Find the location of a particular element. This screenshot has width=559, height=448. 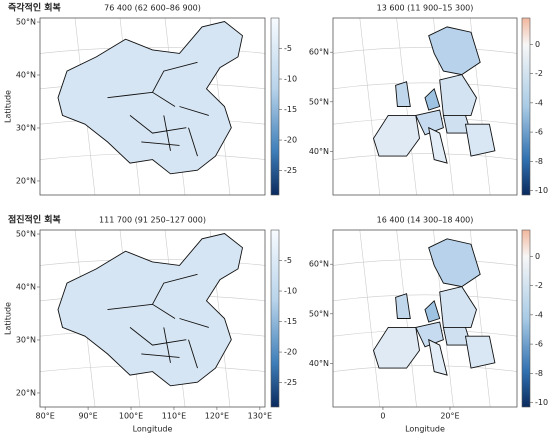

panel-title: 점진적인 회복 is located at coordinates (34, 220).